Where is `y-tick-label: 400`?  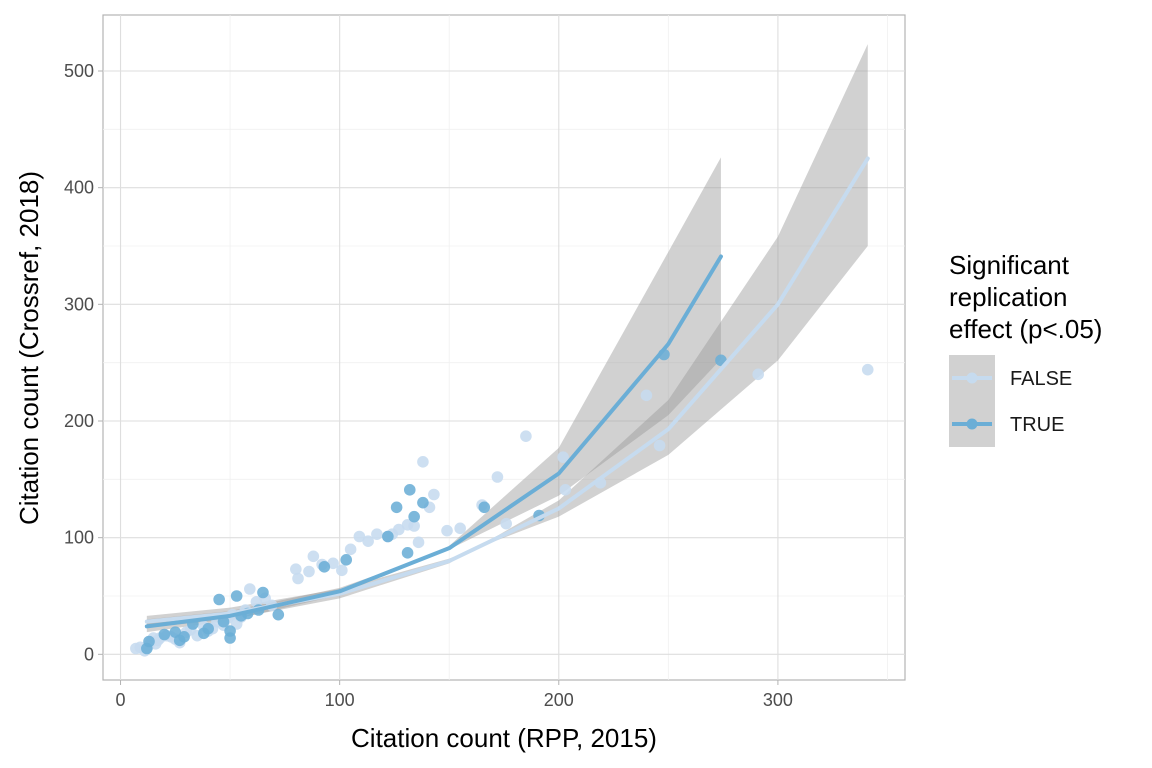
y-tick-label: 400 is located at coordinates (79, 188).